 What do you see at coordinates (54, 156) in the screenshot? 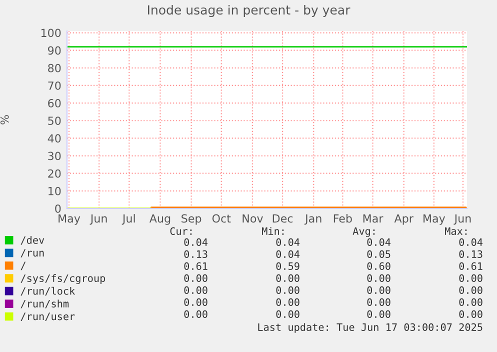
I see `y-tick-label: 30` at bounding box center [54, 156].